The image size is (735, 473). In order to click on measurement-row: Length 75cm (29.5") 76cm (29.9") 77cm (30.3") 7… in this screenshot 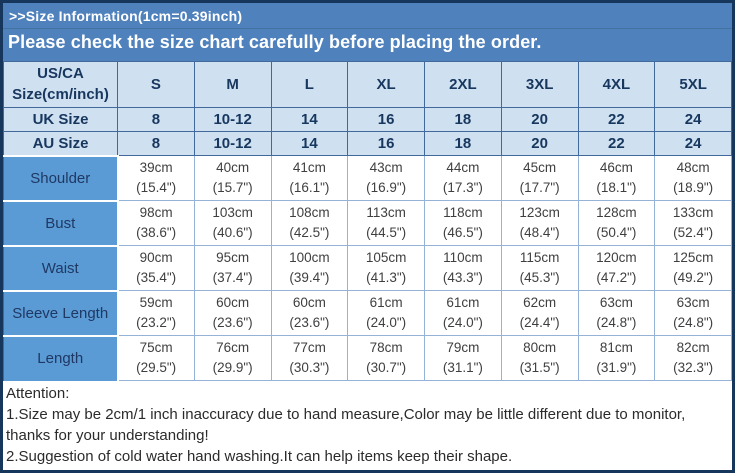, I will do `click(367, 357)`.